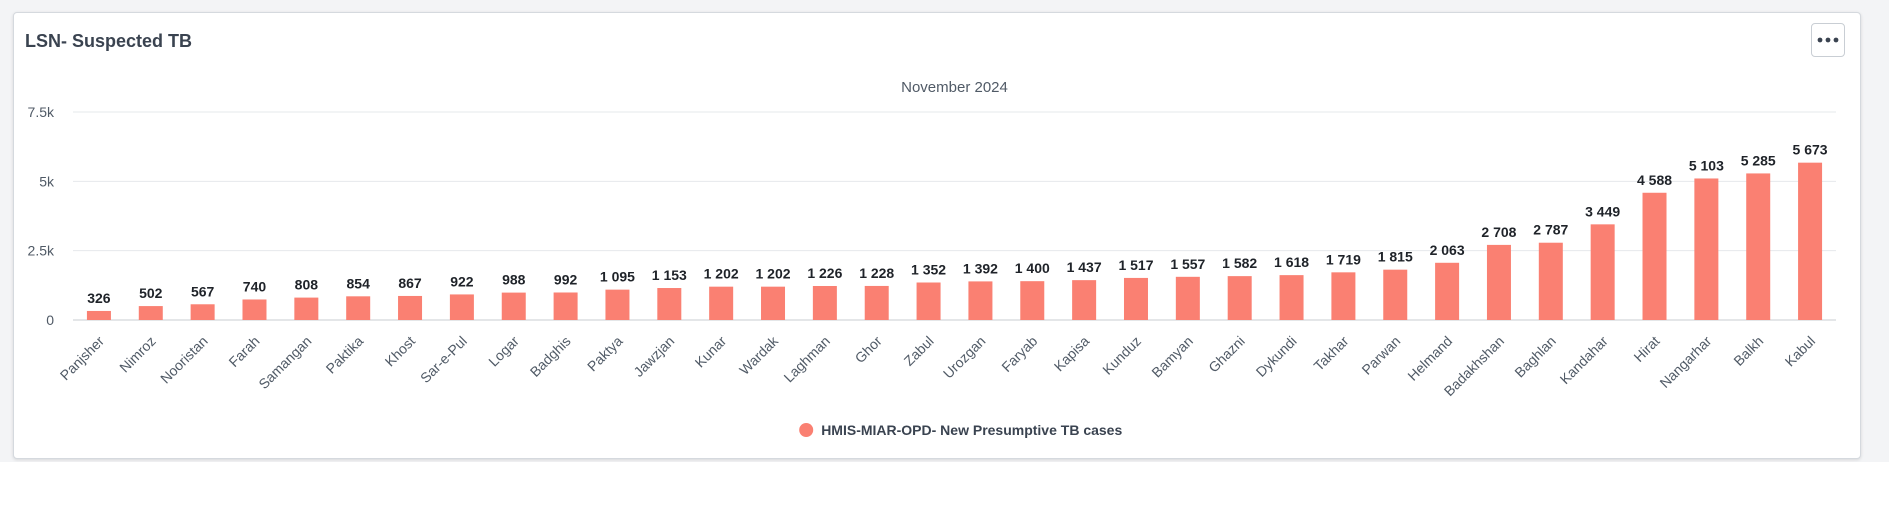  I want to click on x-tick-label: Farah, so click(243, 351).